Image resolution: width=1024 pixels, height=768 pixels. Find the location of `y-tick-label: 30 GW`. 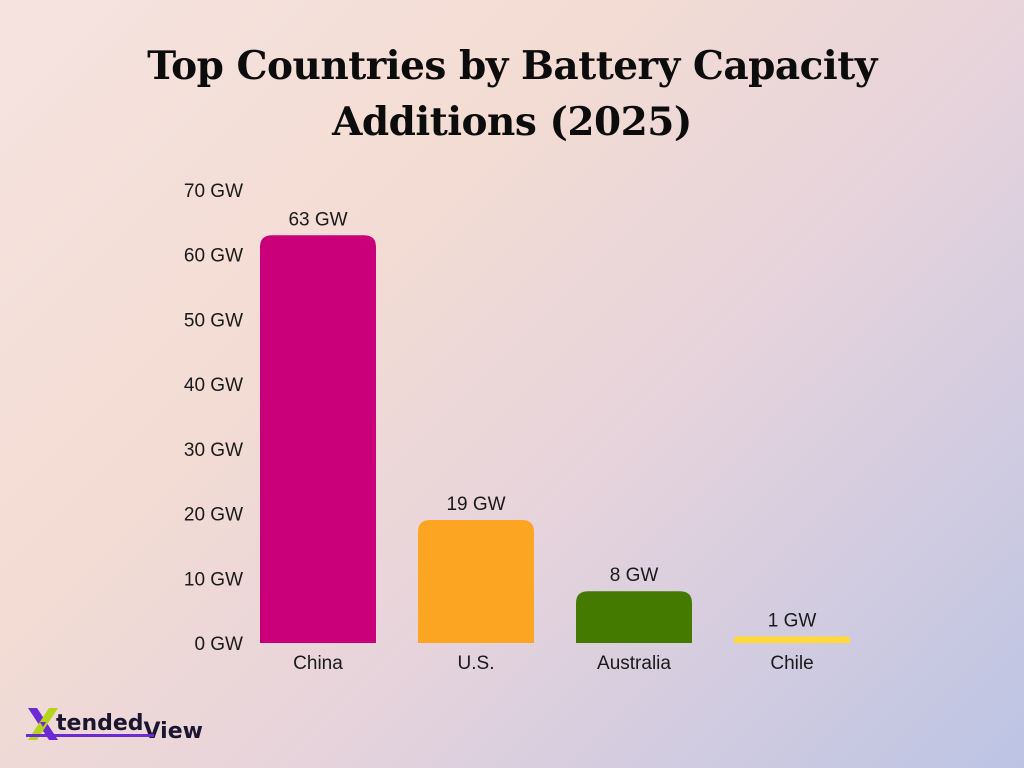

y-tick-label: 30 GW is located at coordinates (213, 450).